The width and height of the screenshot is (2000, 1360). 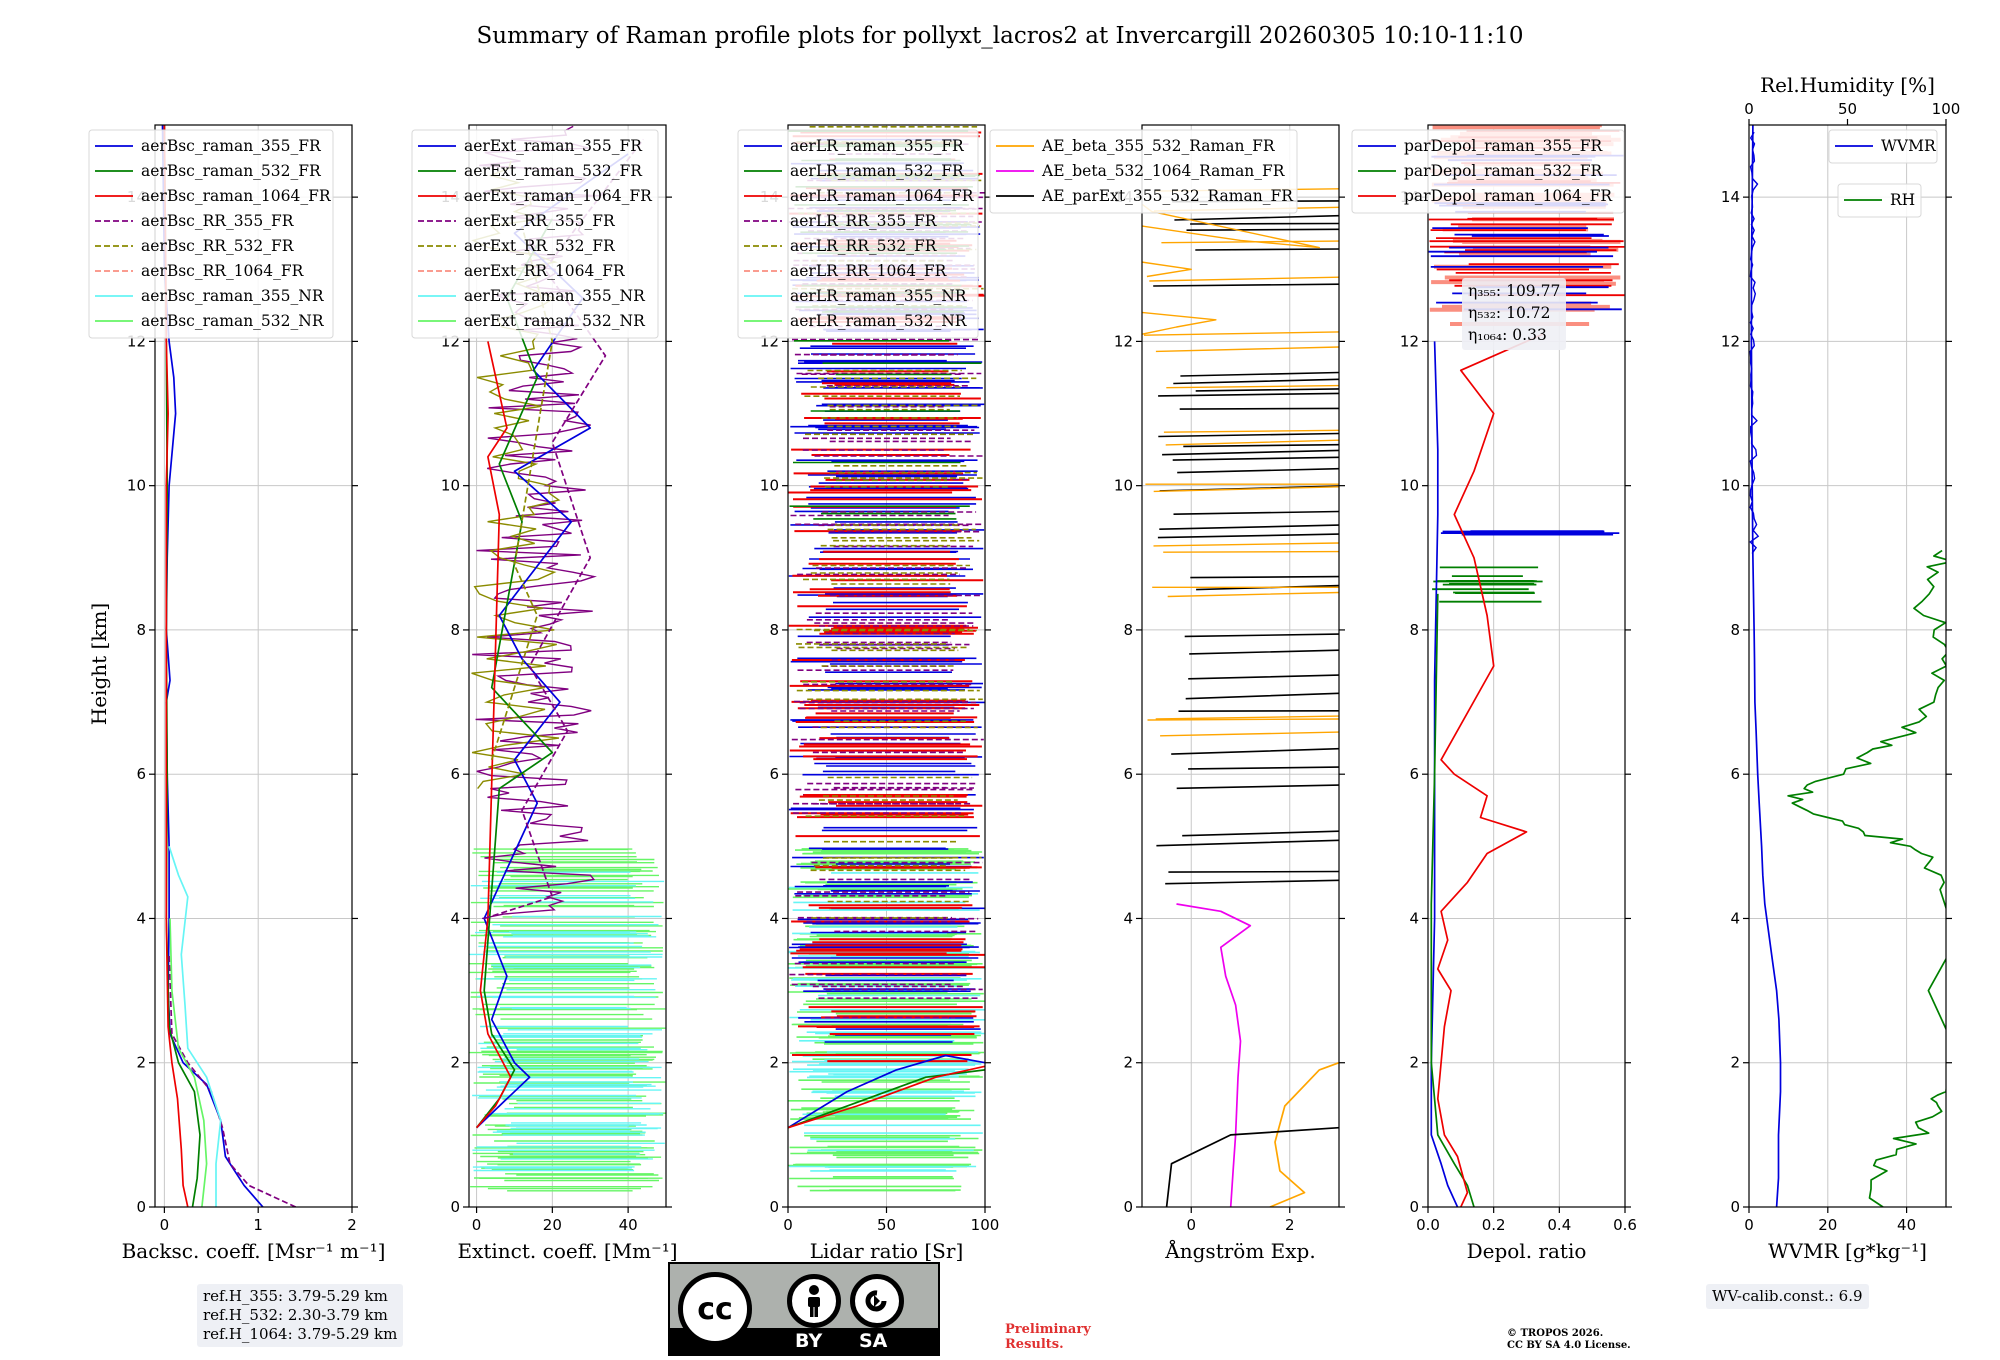 I want to click on legend-label-aerLR_raman_532_NR: aerLR_raman_532_NR, so click(x=879, y=321).